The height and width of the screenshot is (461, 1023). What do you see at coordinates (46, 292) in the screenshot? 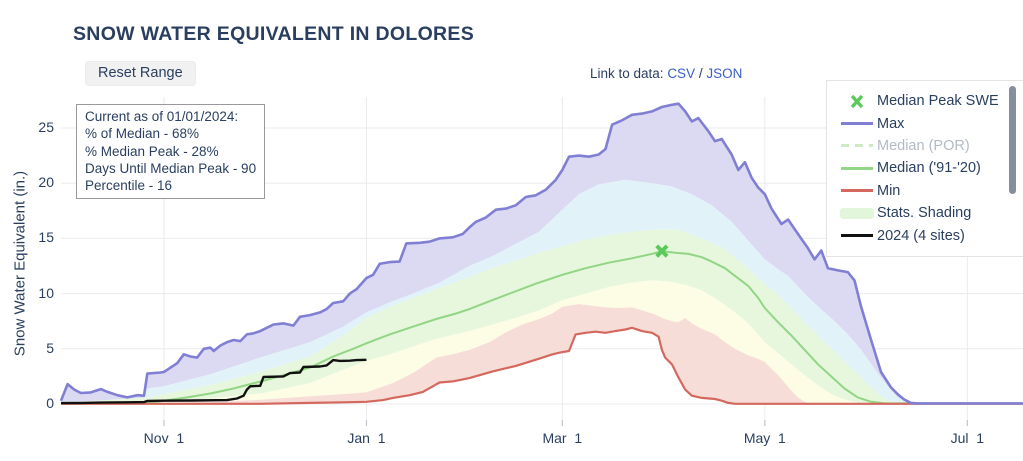
I see `y-tick-label: 10` at bounding box center [46, 292].